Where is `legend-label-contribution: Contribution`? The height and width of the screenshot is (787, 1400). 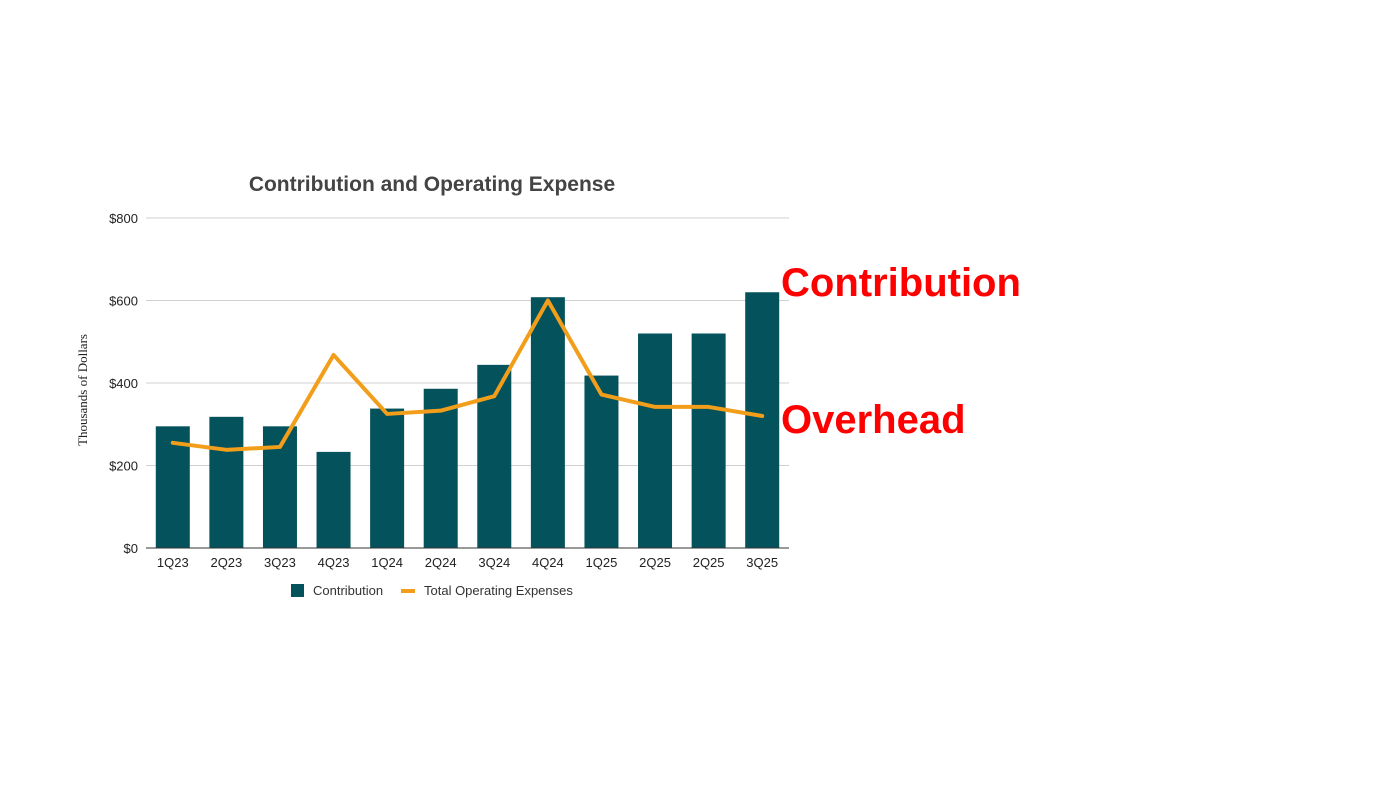 legend-label-contribution: Contribution is located at coordinates (348, 590).